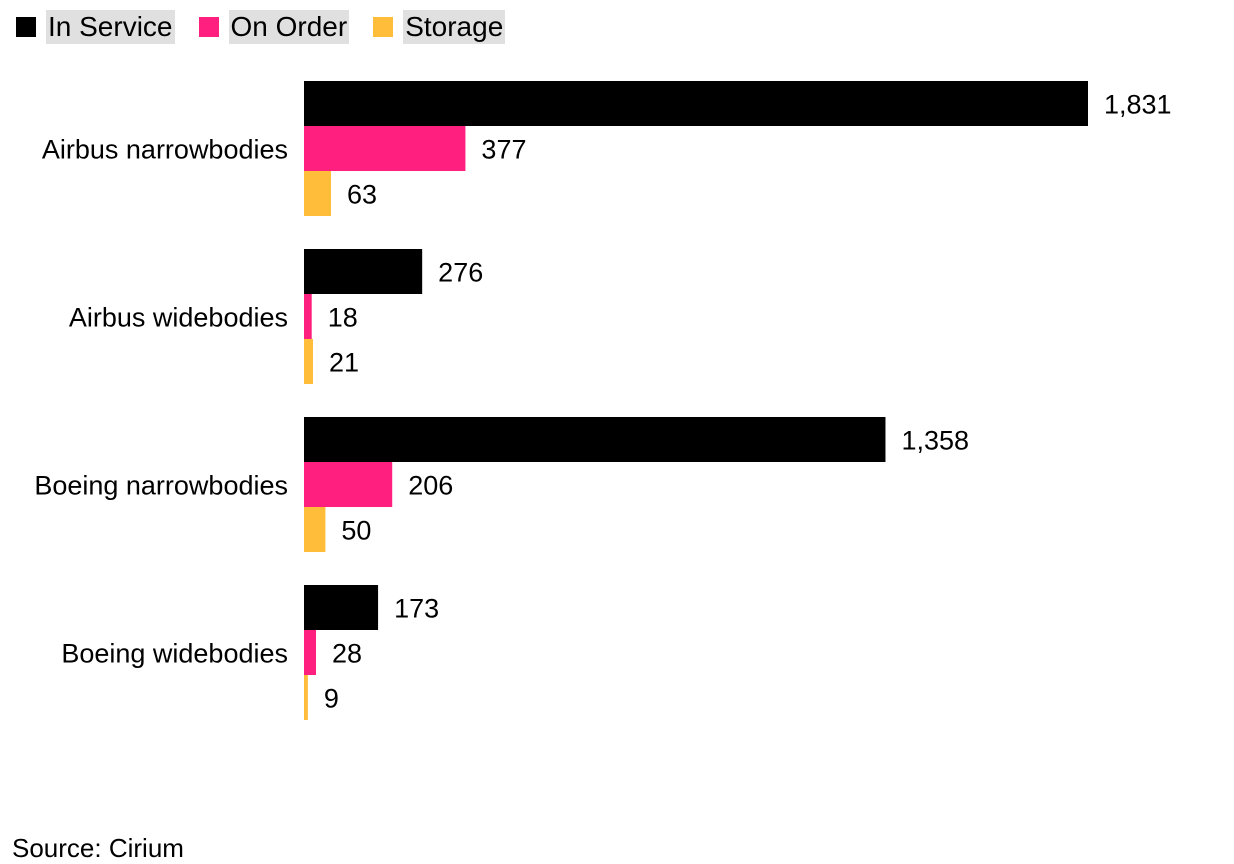 The height and width of the screenshot is (864, 1234). Describe the element at coordinates (26, 27) in the screenshot. I see `legend-swatch-in-service` at that location.